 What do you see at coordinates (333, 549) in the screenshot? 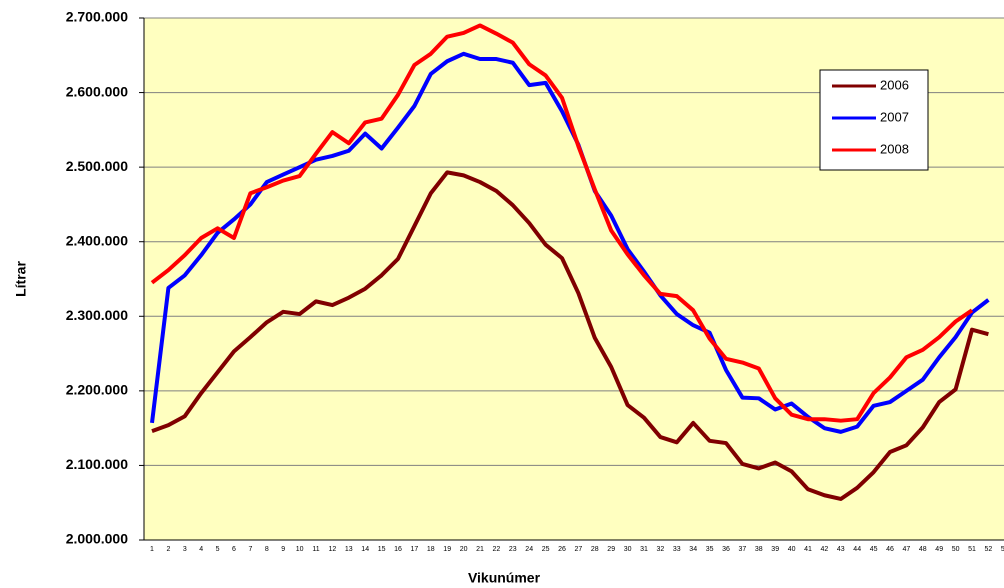
I see `x-tick-label: 12` at bounding box center [333, 549].